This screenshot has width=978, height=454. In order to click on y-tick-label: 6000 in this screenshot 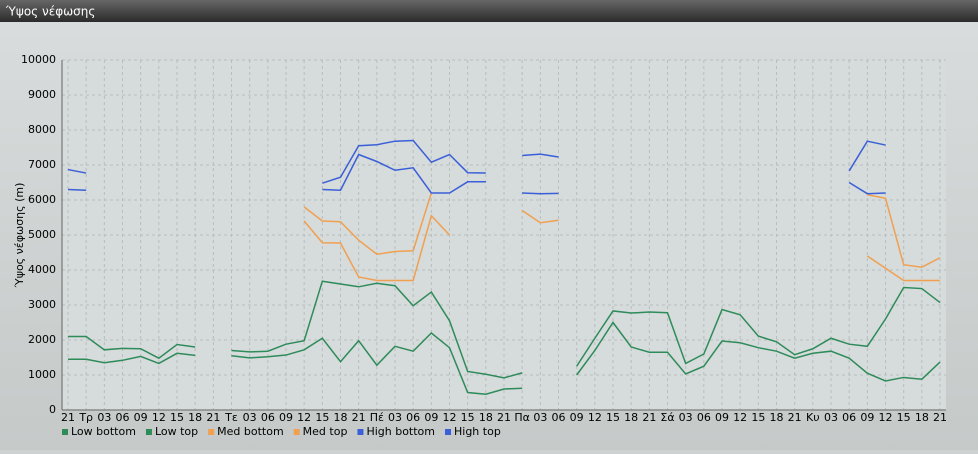, I will do `click(42, 199)`.